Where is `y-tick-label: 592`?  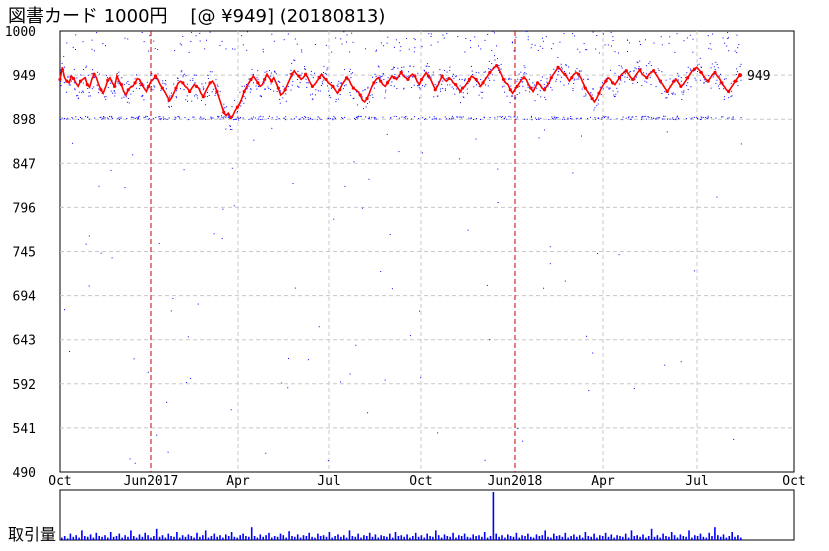
y-tick-label: 592 is located at coordinates (24, 385).